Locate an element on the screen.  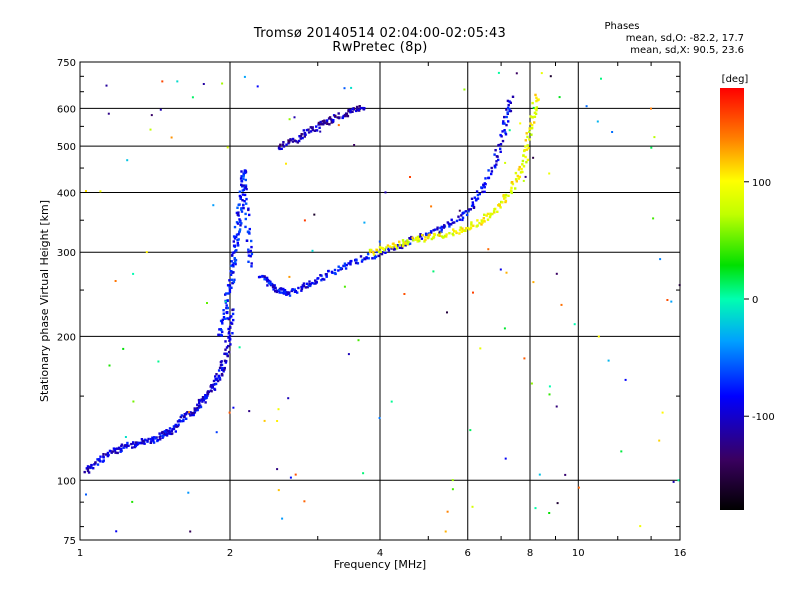
y-tick-label: 500 is located at coordinates (66, 147).